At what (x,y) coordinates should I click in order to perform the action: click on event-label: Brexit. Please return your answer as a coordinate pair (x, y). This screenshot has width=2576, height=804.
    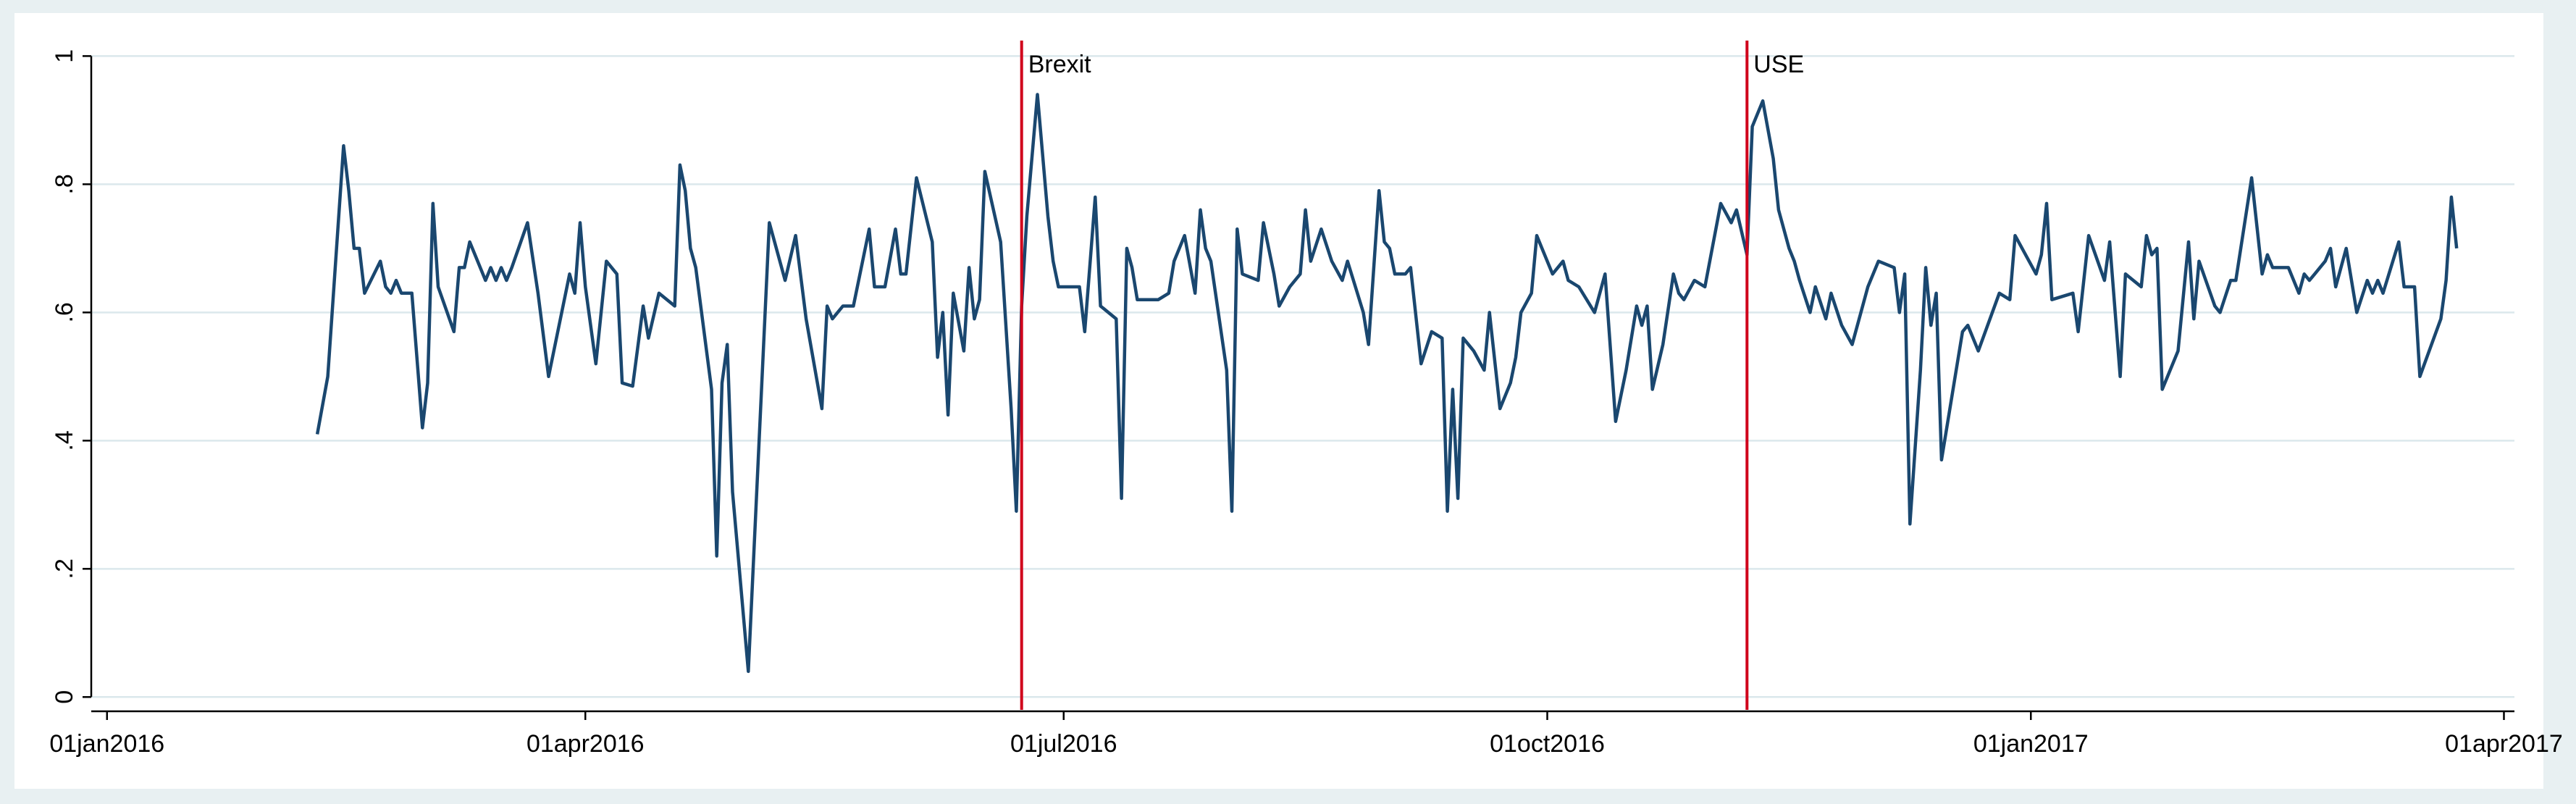
    Looking at the image, I should click on (1059, 65).